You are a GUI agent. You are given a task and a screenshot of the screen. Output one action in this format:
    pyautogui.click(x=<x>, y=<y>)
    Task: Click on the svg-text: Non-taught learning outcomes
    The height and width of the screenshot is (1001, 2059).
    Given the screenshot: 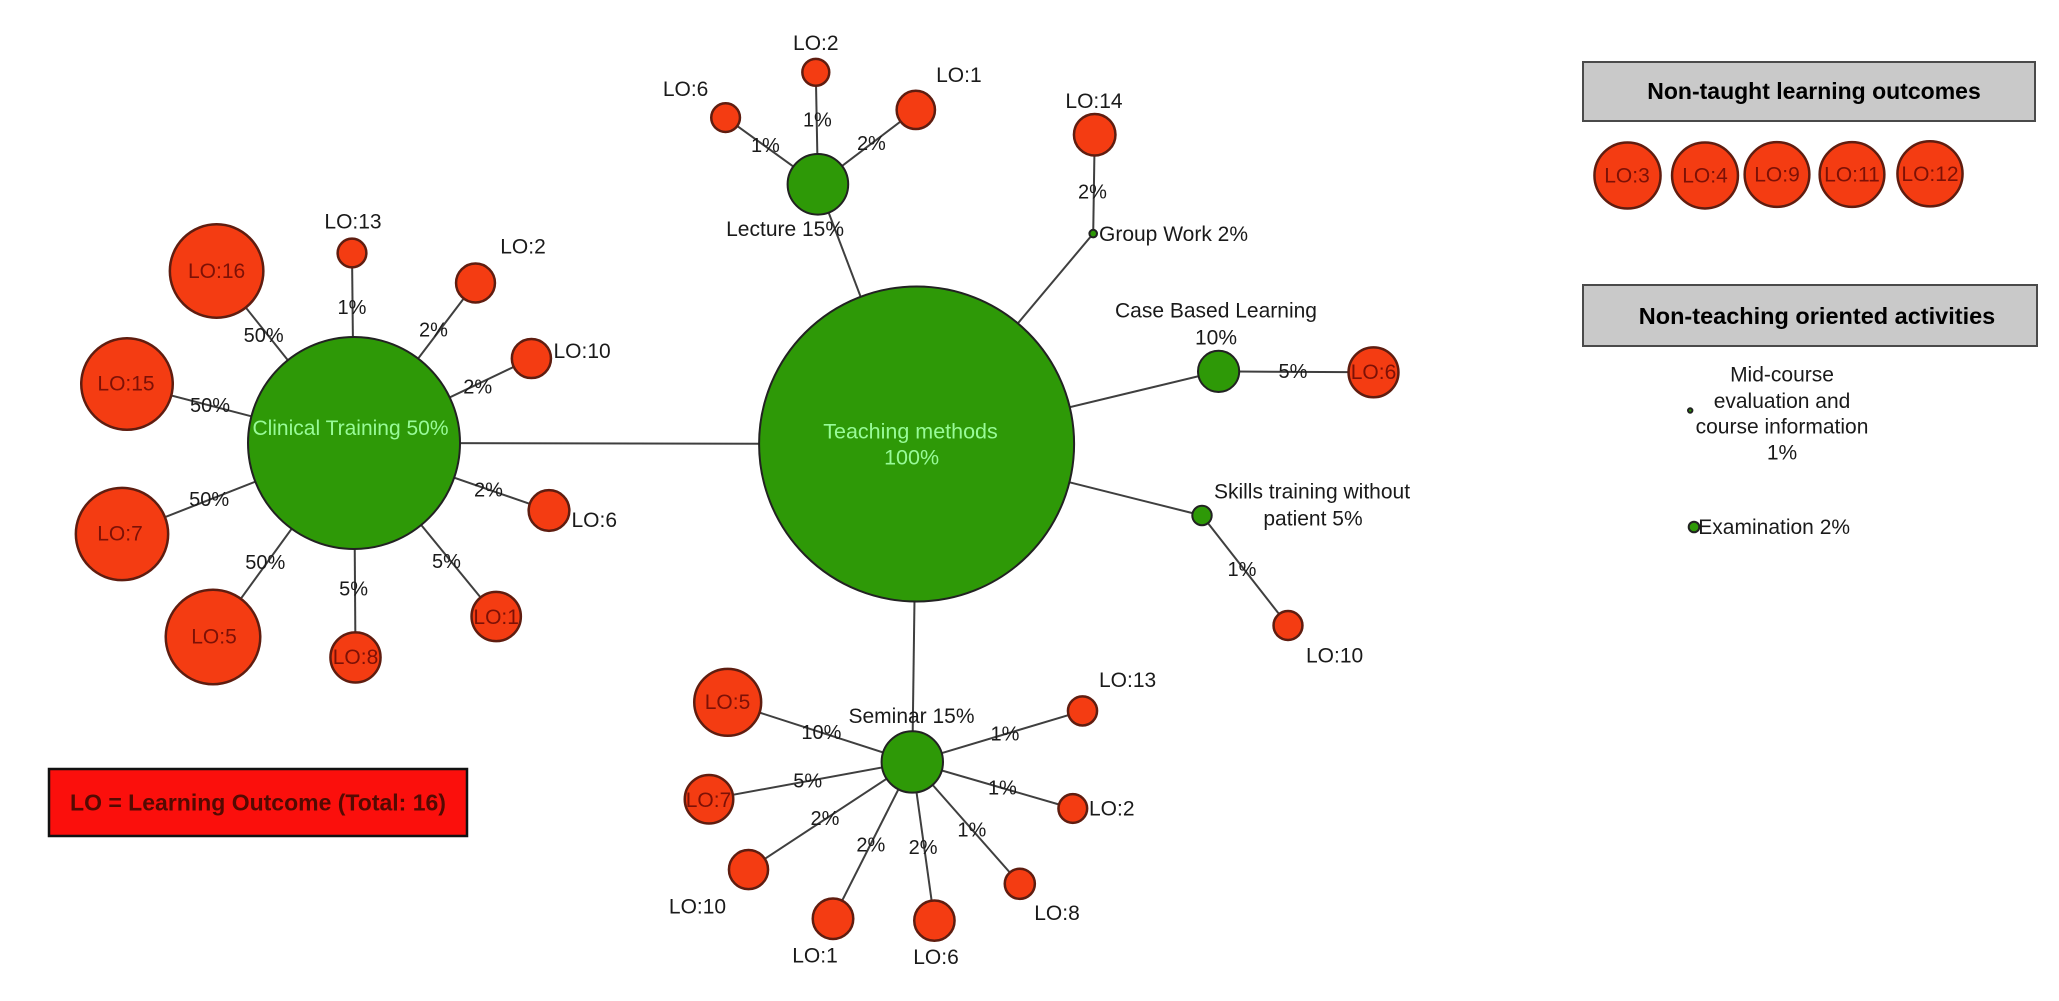 What is the action you would take?
    pyautogui.click(x=1814, y=91)
    